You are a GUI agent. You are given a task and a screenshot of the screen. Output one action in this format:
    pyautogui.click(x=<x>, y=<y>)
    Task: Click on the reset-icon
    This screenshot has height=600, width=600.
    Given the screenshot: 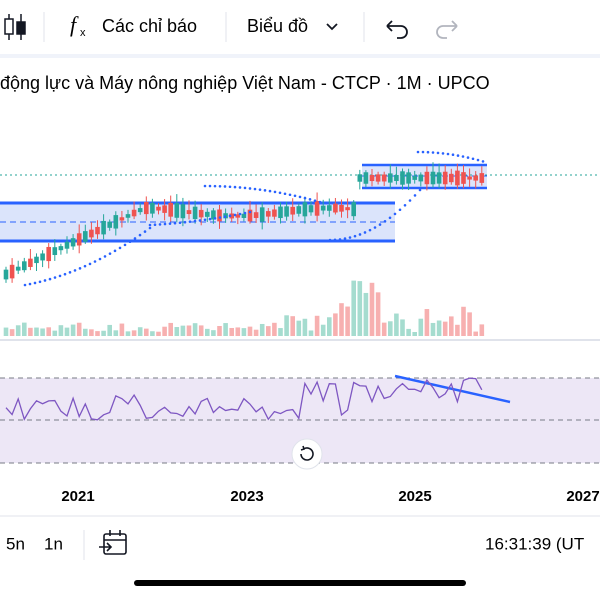 What is the action you would take?
    pyautogui.click(x=307, y=453)
    